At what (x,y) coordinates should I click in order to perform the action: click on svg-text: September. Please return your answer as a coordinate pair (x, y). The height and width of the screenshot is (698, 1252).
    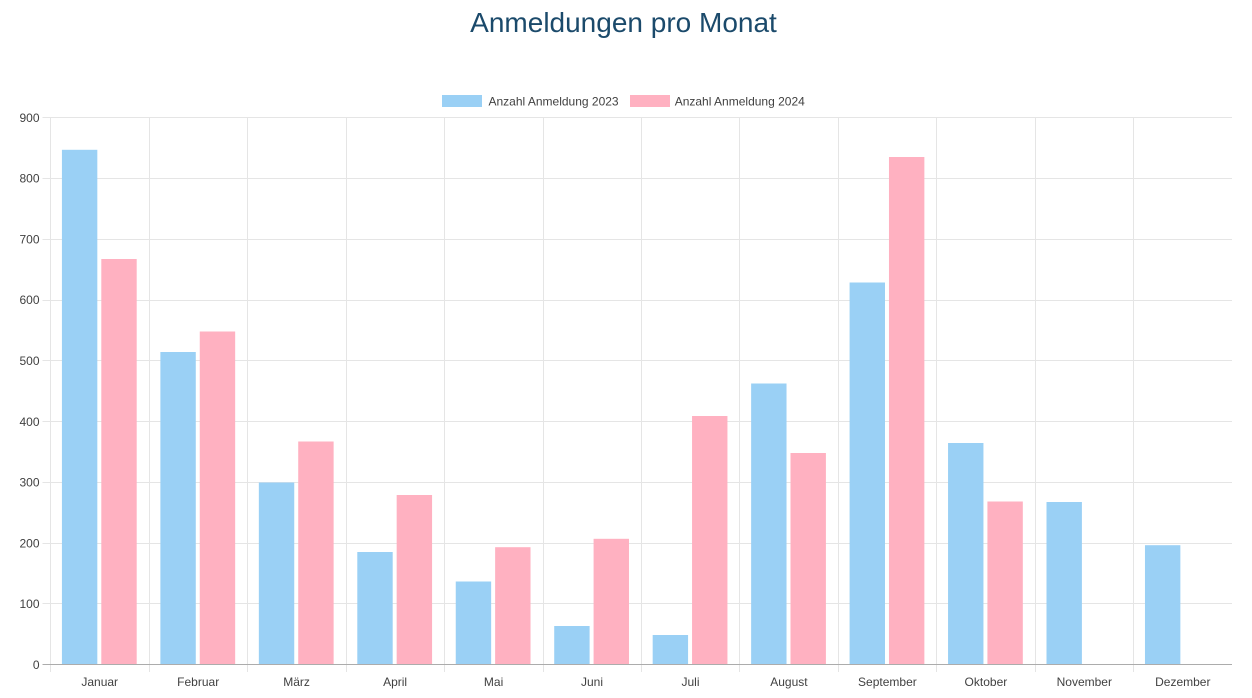
    Looking at the image, I should click on (887, 682).